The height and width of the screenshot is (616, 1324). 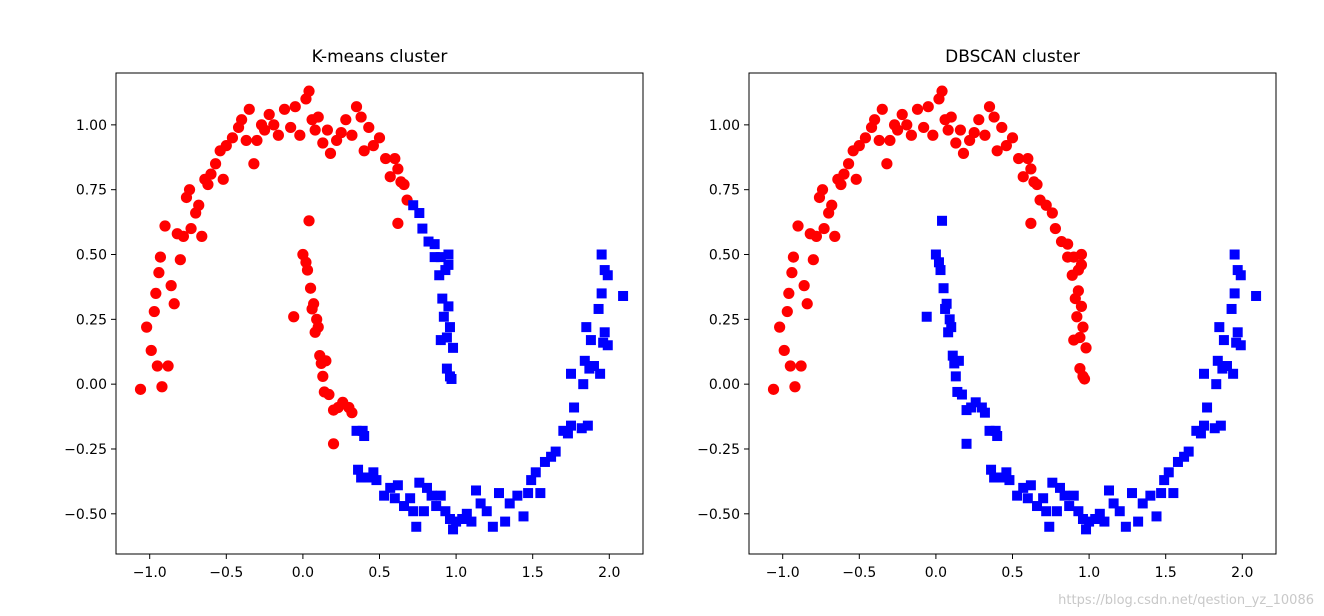 What do you see at coordinates (1242, 573) in the screenshot?
I see `x-tick-label: 2.0` at bounding box center [1242, 573].